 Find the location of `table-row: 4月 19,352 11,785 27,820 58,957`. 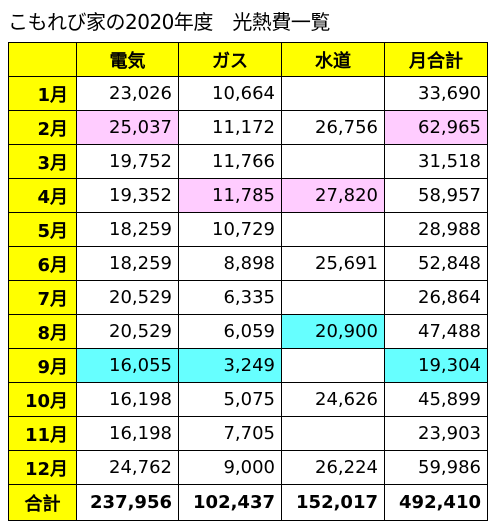

table-row: 4月 19,352 11,785 27,820 58,957 is located at coordinates (248, 195).